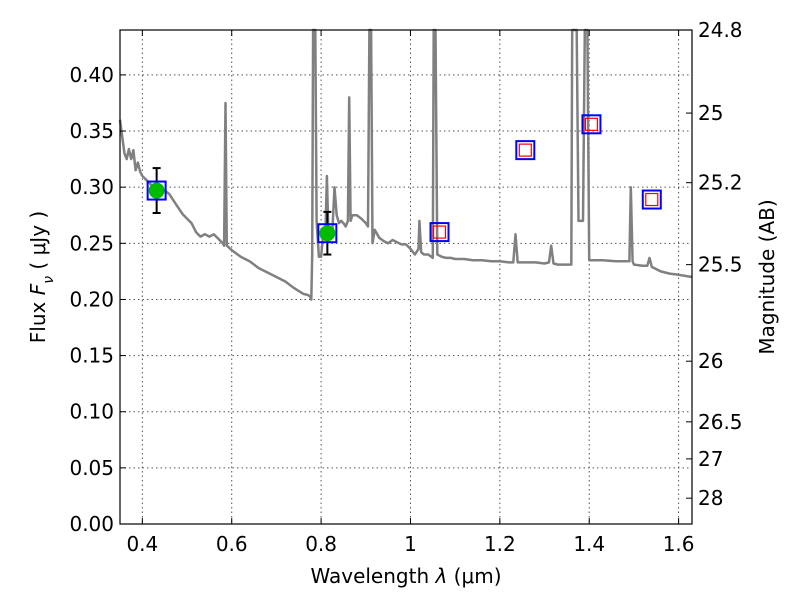 The image size is (800, 600). What do you see at coordinates (720, 183) in the screenshot?
I see `right-tick-label: 25.2` at bounding box center [720, 183].